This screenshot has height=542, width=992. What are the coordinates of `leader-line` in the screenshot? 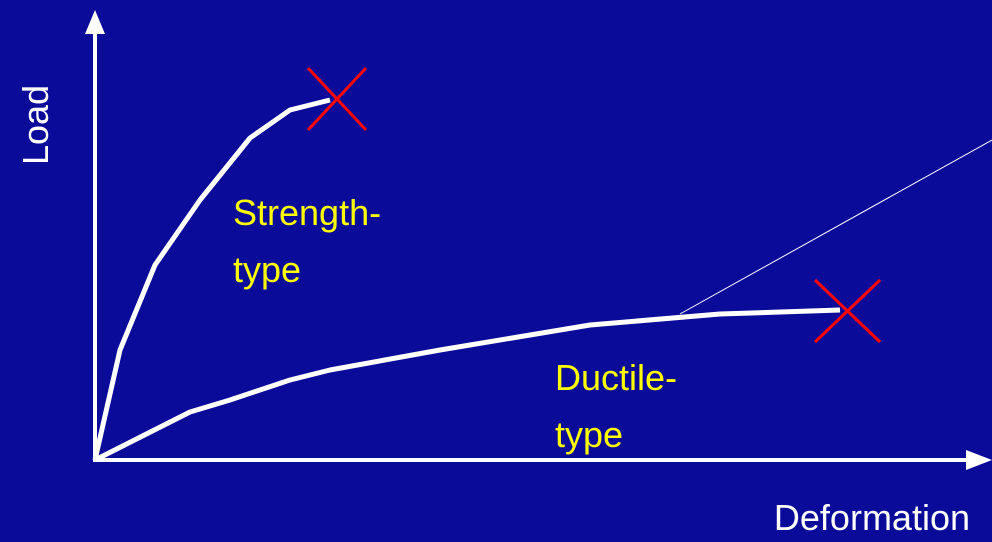 It's located at (835, 227).